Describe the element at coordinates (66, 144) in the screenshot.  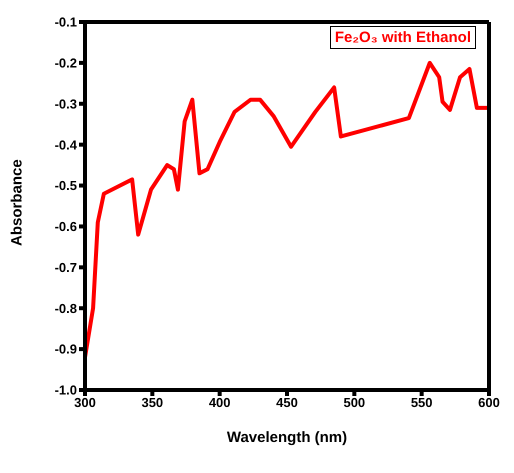
I see `y-tick-label: -0.4` at that location.